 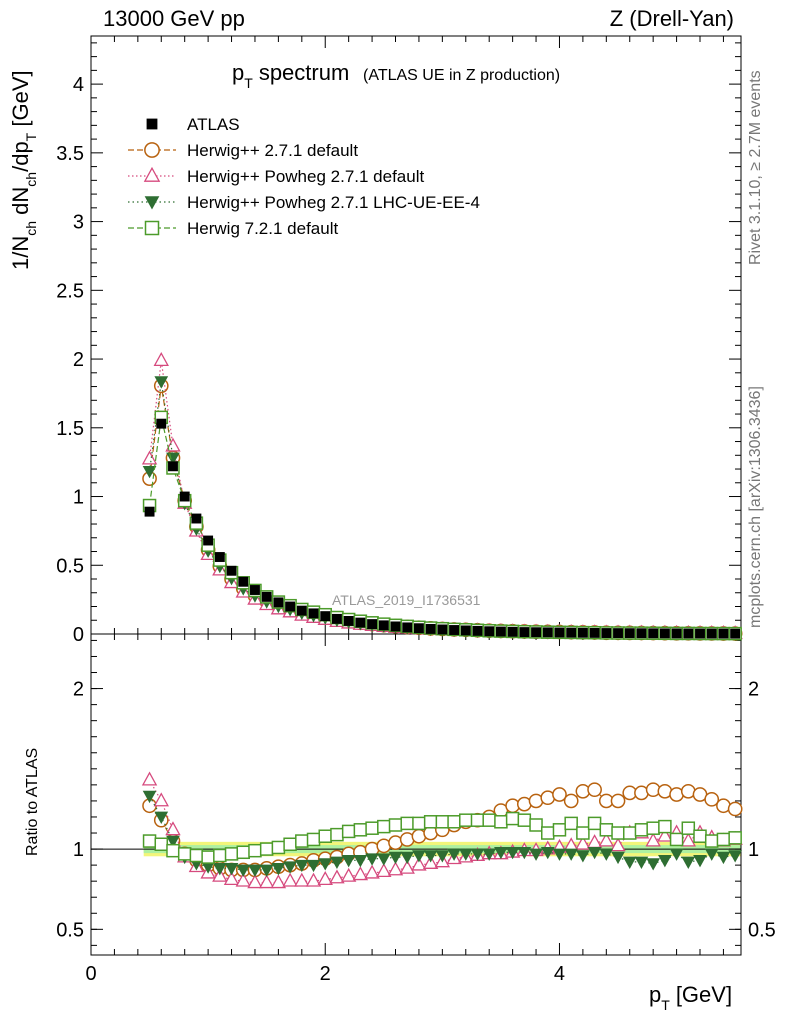 What do you see at coordinates (78, 690) in the screenshot?
I see `ratio-y-tick-label: 2` at bounding box center [78, 690].